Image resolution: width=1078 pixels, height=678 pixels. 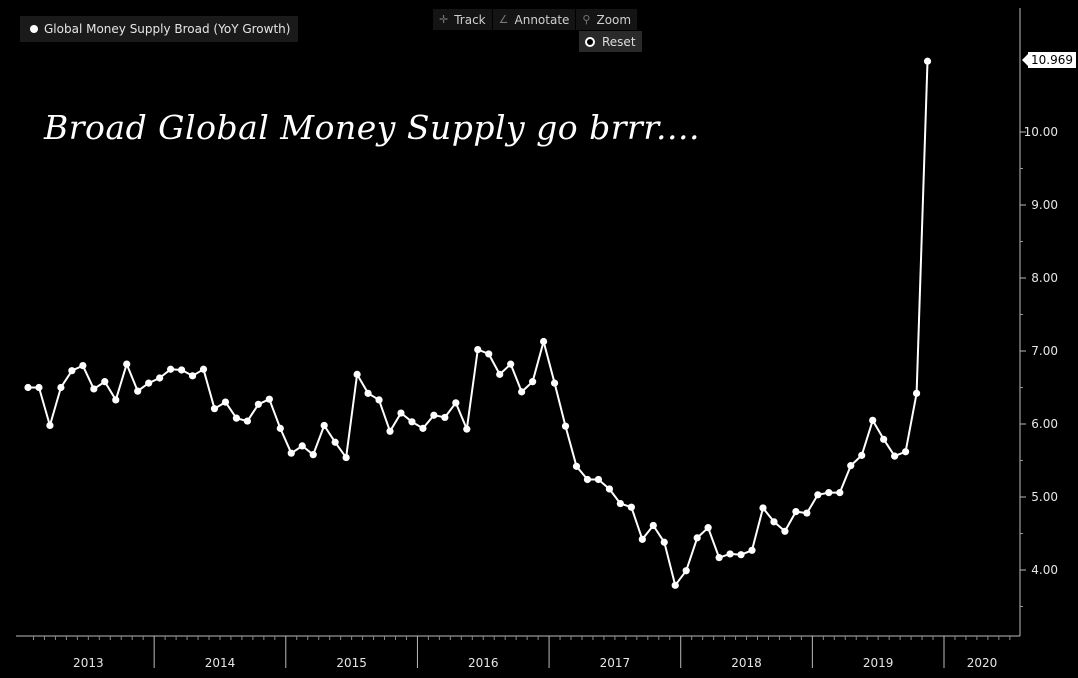 What do you see at coordinates (590, 41) in the screenshot?
I see `radio-icon` at bounding box center [590, 41].